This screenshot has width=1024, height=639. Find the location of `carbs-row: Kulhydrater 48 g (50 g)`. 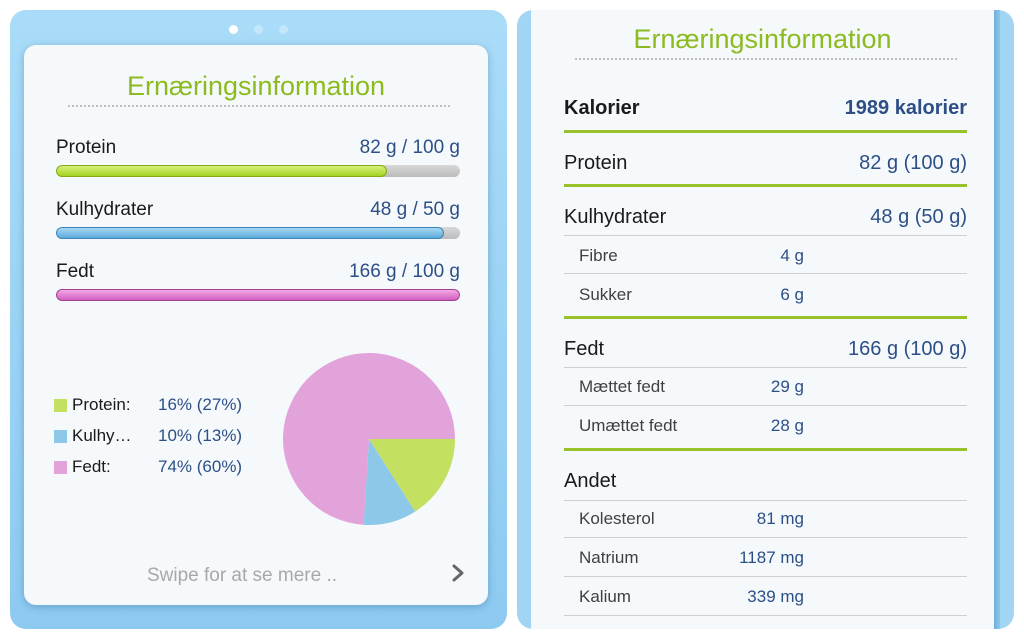

carbs-row: Kulhydrater 48 g (50 g) is located at coordinates (765, 225).